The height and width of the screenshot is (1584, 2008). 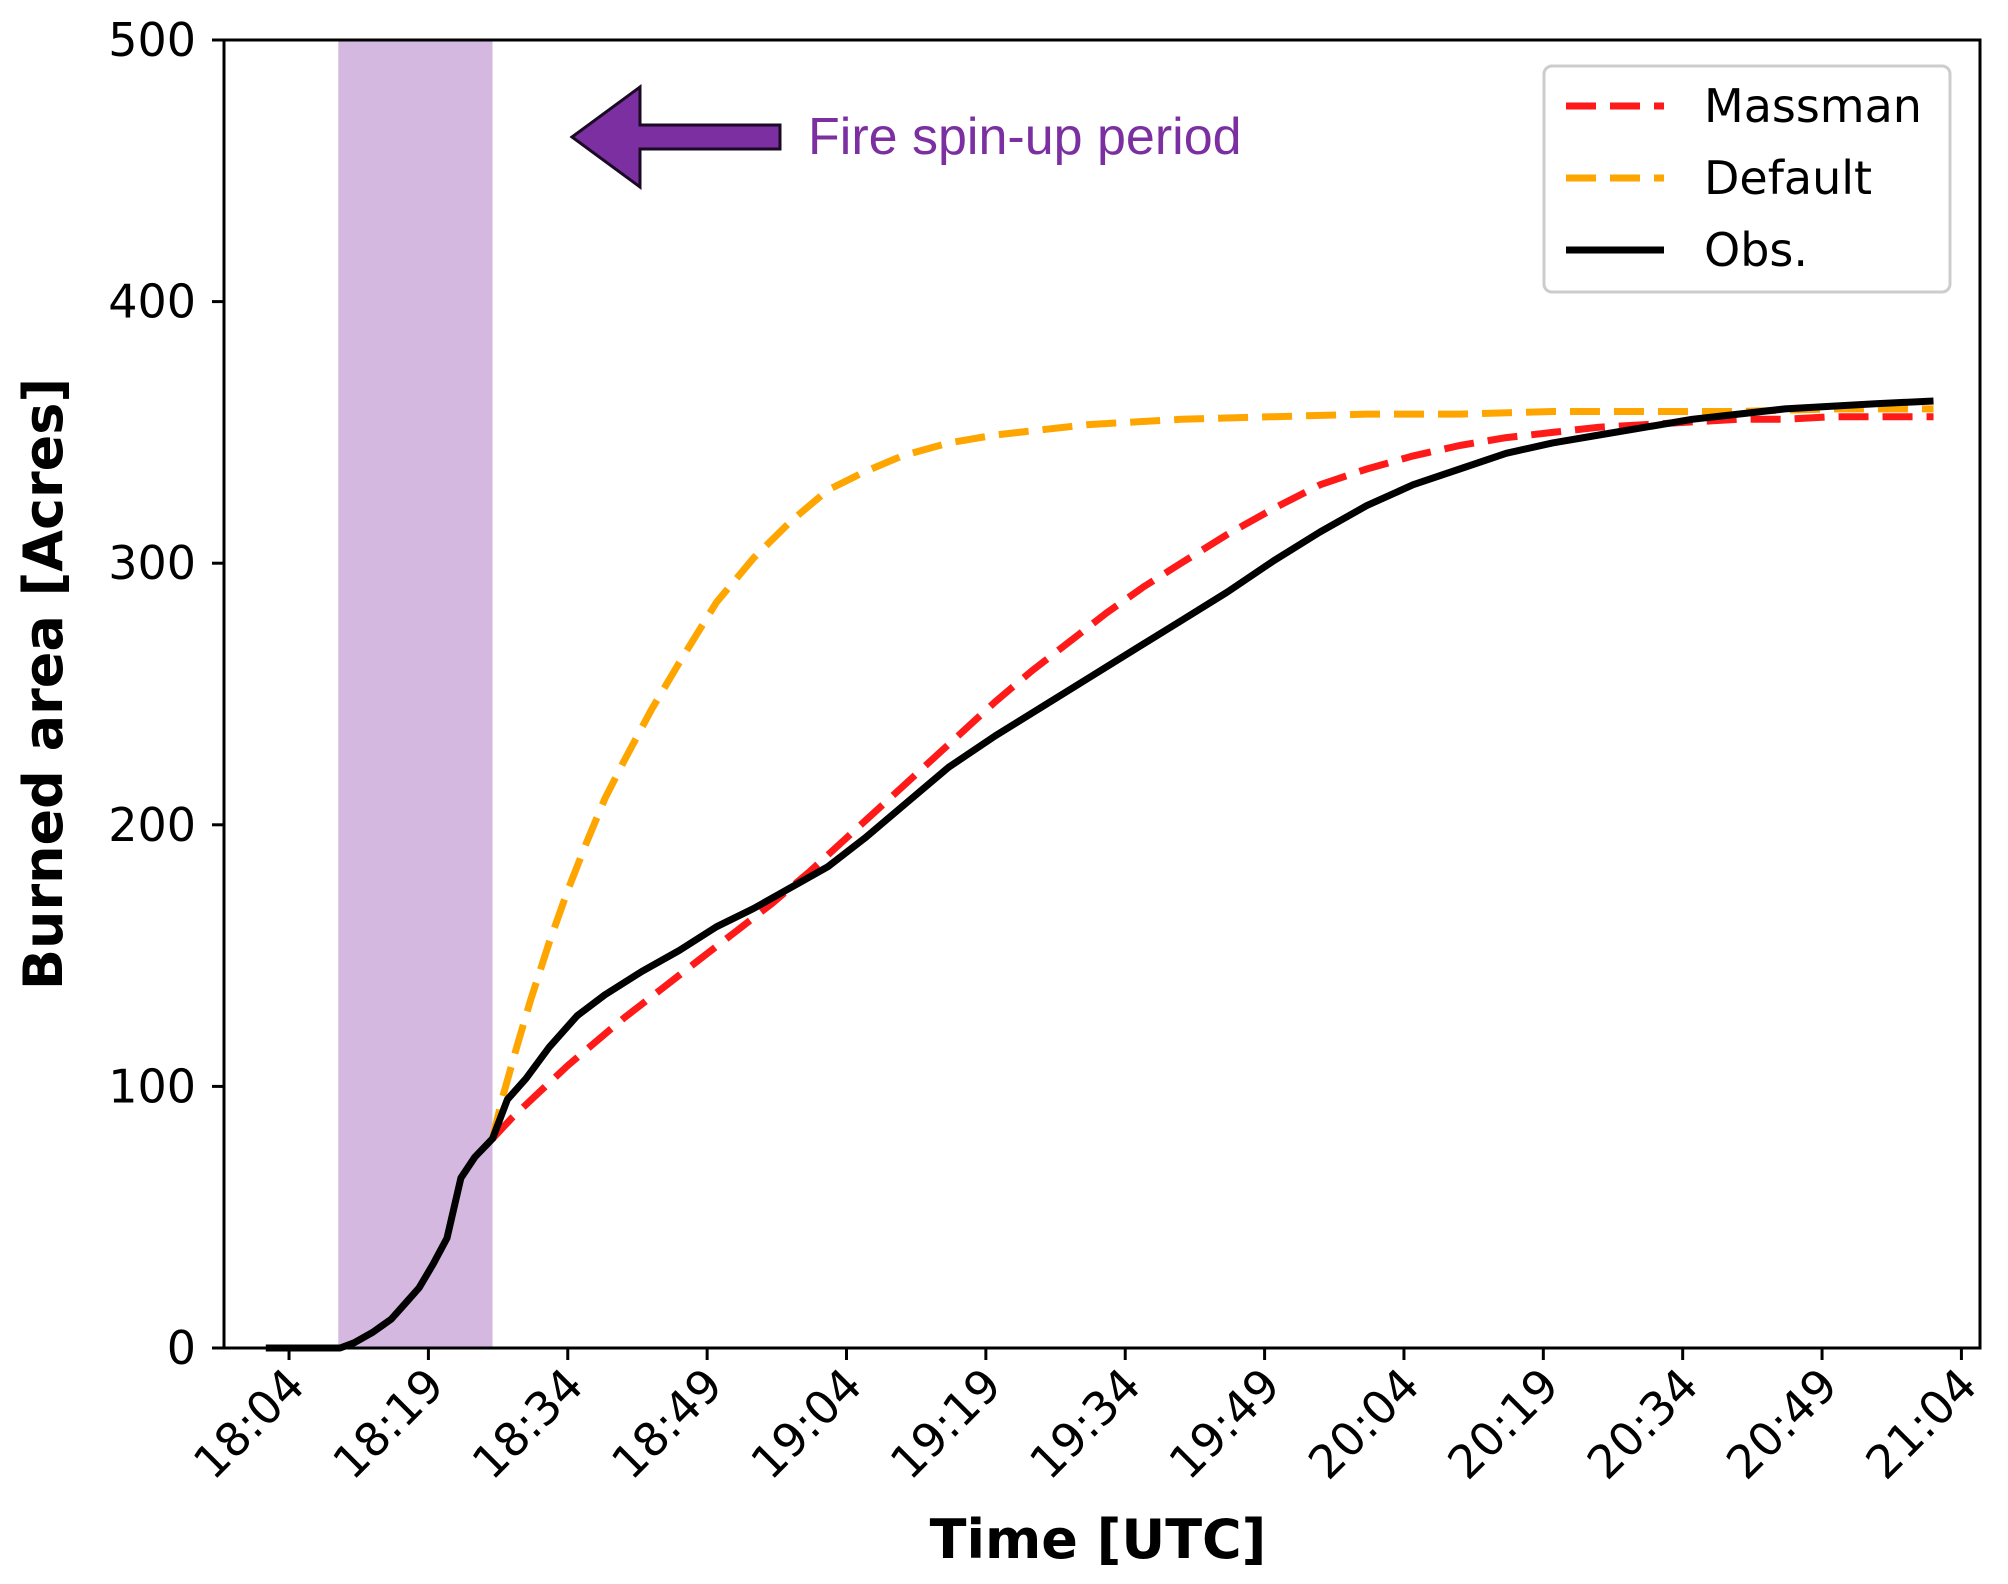 What do you see at coordinates (415, 694) in the screenshot?
I see `spin-up-shaded-region` at bounding box center [415, 694].